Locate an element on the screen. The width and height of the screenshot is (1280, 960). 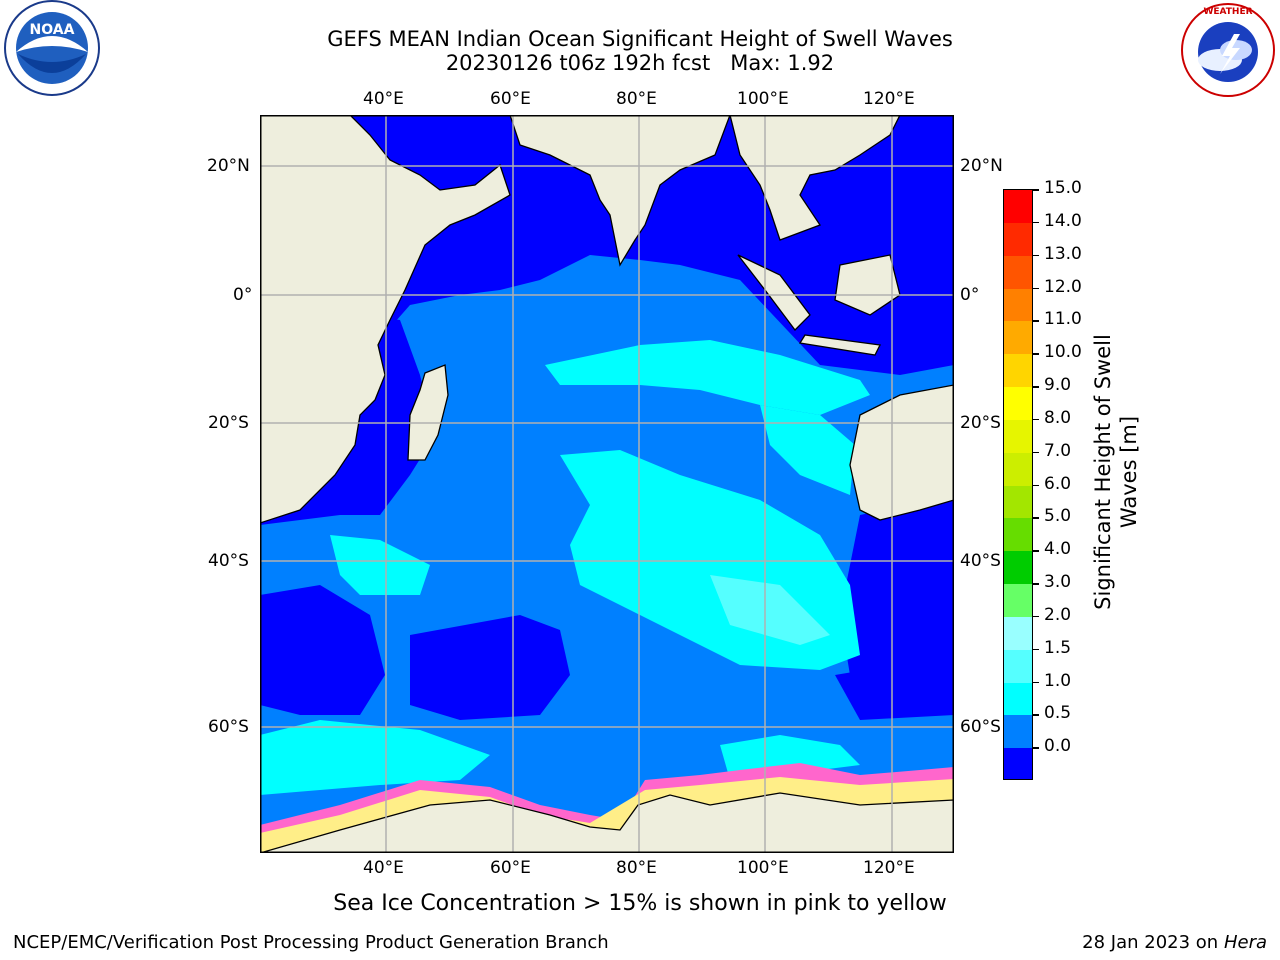
land-java is located at coordinates (839, 345).